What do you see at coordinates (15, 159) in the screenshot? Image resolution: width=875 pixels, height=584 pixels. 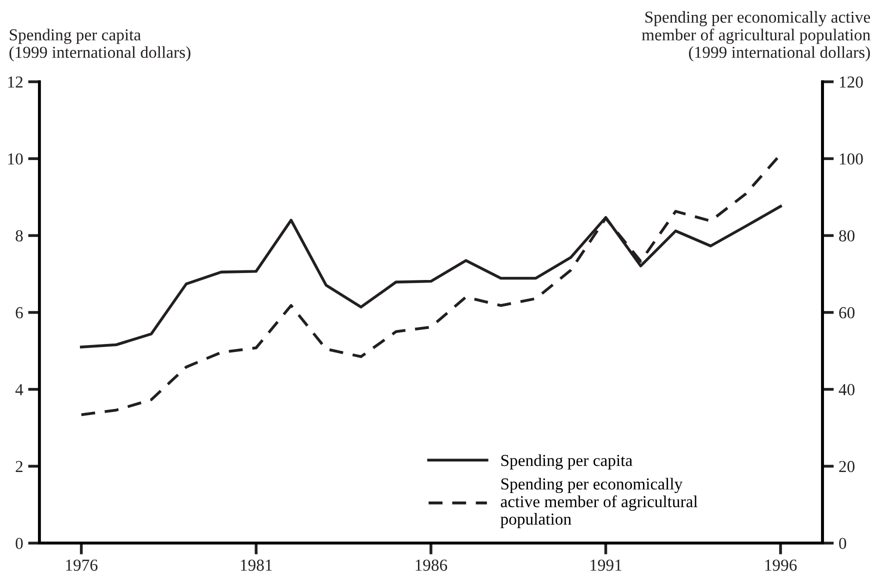 I see `y-tick-label: 10` at bounding box center [15, 159].